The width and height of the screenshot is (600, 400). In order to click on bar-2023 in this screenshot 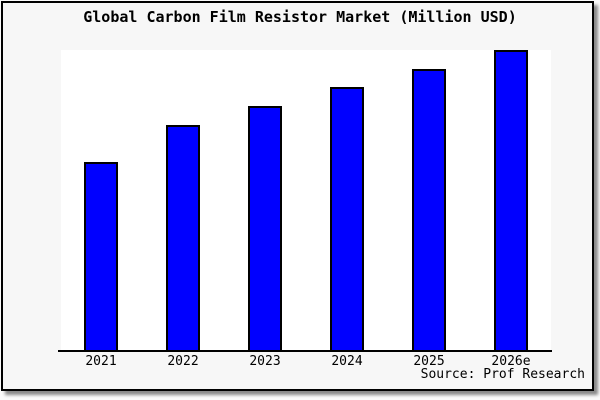, I will do `click(265, 228)`.